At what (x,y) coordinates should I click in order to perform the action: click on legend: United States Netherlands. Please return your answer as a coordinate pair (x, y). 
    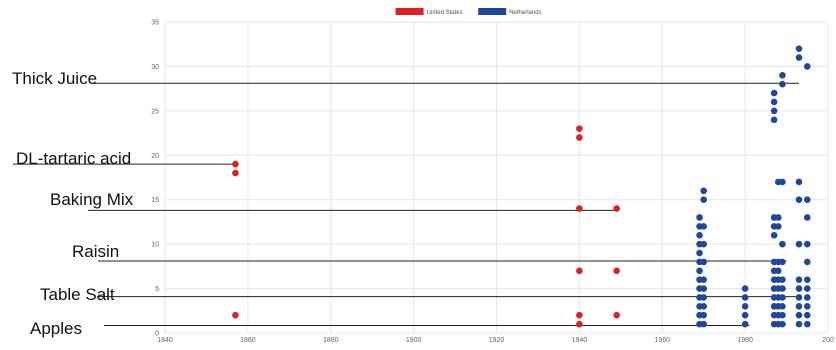
    Looking at the image, I should click on (468, 12).